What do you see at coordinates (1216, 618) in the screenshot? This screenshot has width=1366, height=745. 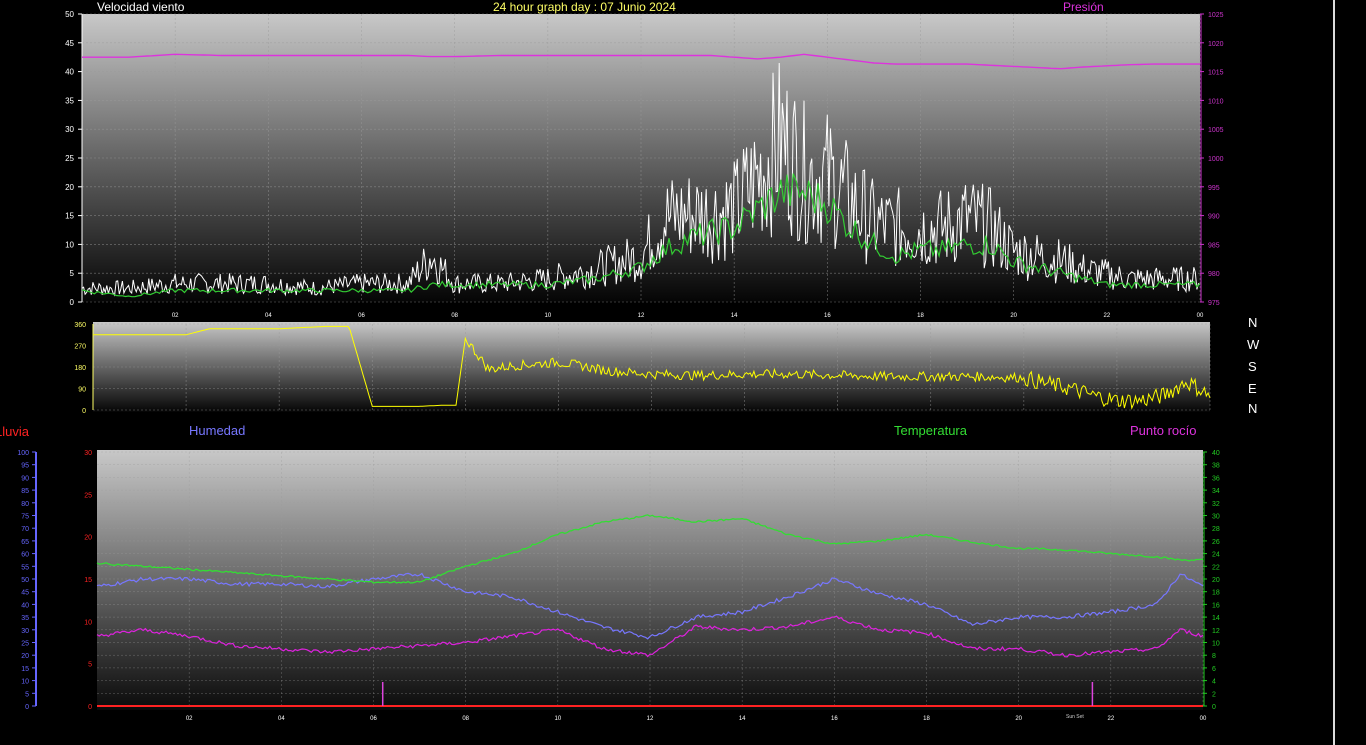 I see `temperature-y-tick-label: 14` at bounding box center [1216, 618].